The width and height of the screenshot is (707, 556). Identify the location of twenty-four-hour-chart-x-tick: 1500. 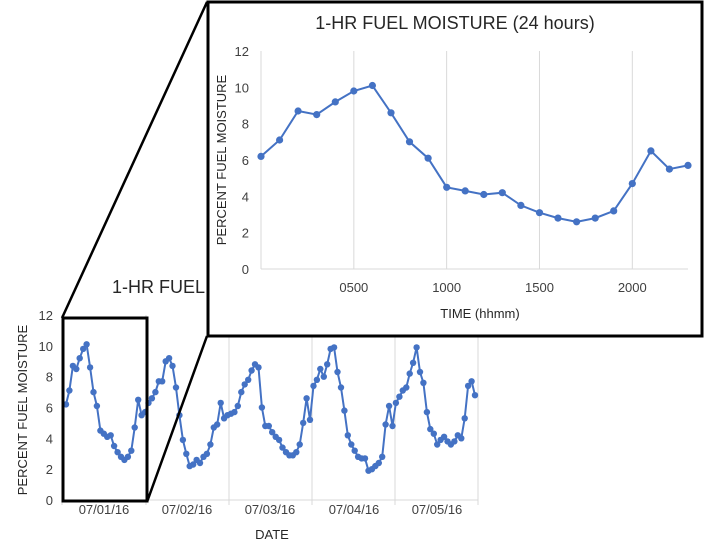
(539, 287).